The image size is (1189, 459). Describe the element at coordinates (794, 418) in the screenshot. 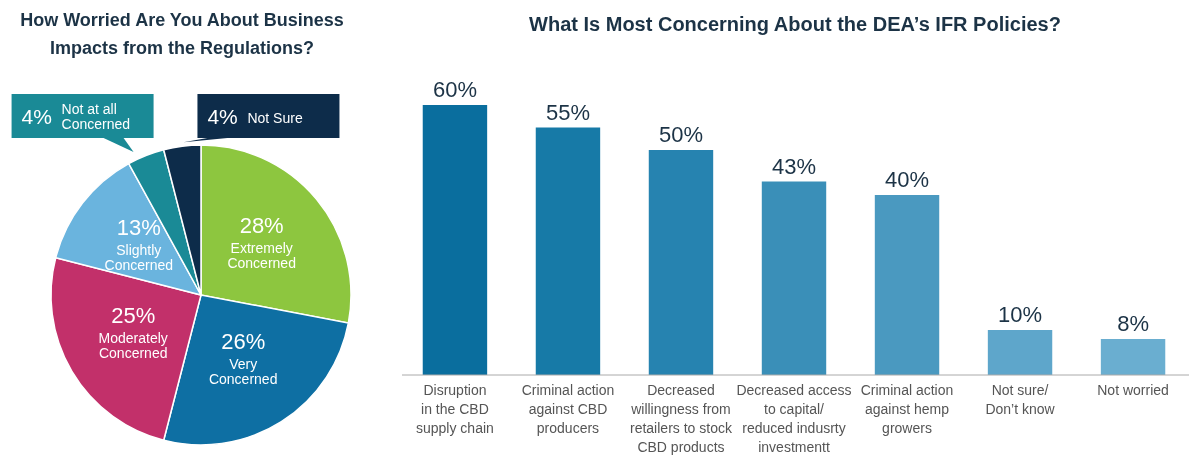

I see `x-tick-label: Decreased access to capital/ reduced indusrty investmentt` at that location.